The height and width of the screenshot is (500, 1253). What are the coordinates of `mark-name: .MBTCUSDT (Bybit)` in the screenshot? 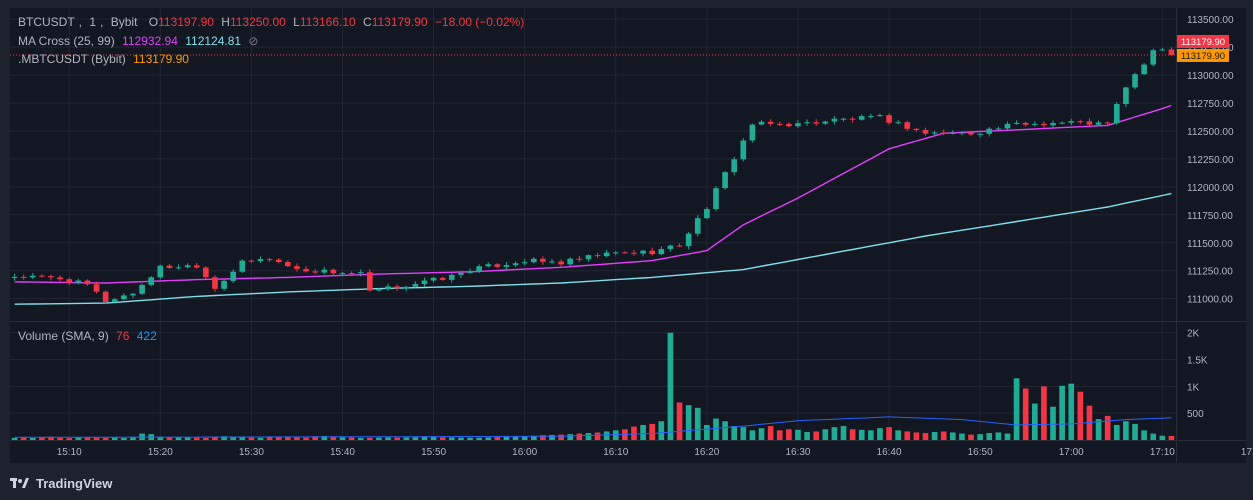 It's located at (72, 59).